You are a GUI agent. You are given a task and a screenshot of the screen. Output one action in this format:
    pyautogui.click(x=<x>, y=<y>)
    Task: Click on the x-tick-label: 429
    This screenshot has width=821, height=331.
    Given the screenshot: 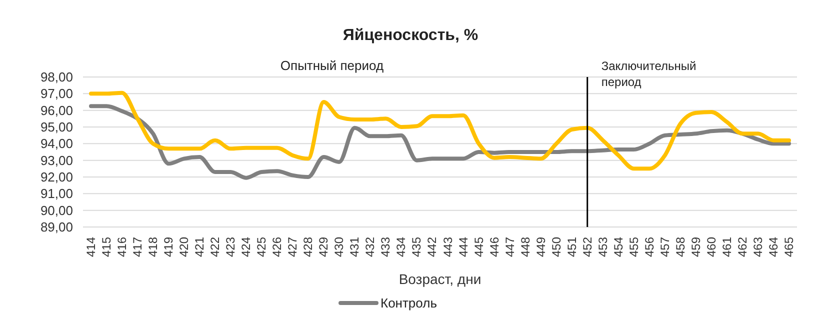 What is the action you would take?
    pyautogui.click(x=323, y=247)
    